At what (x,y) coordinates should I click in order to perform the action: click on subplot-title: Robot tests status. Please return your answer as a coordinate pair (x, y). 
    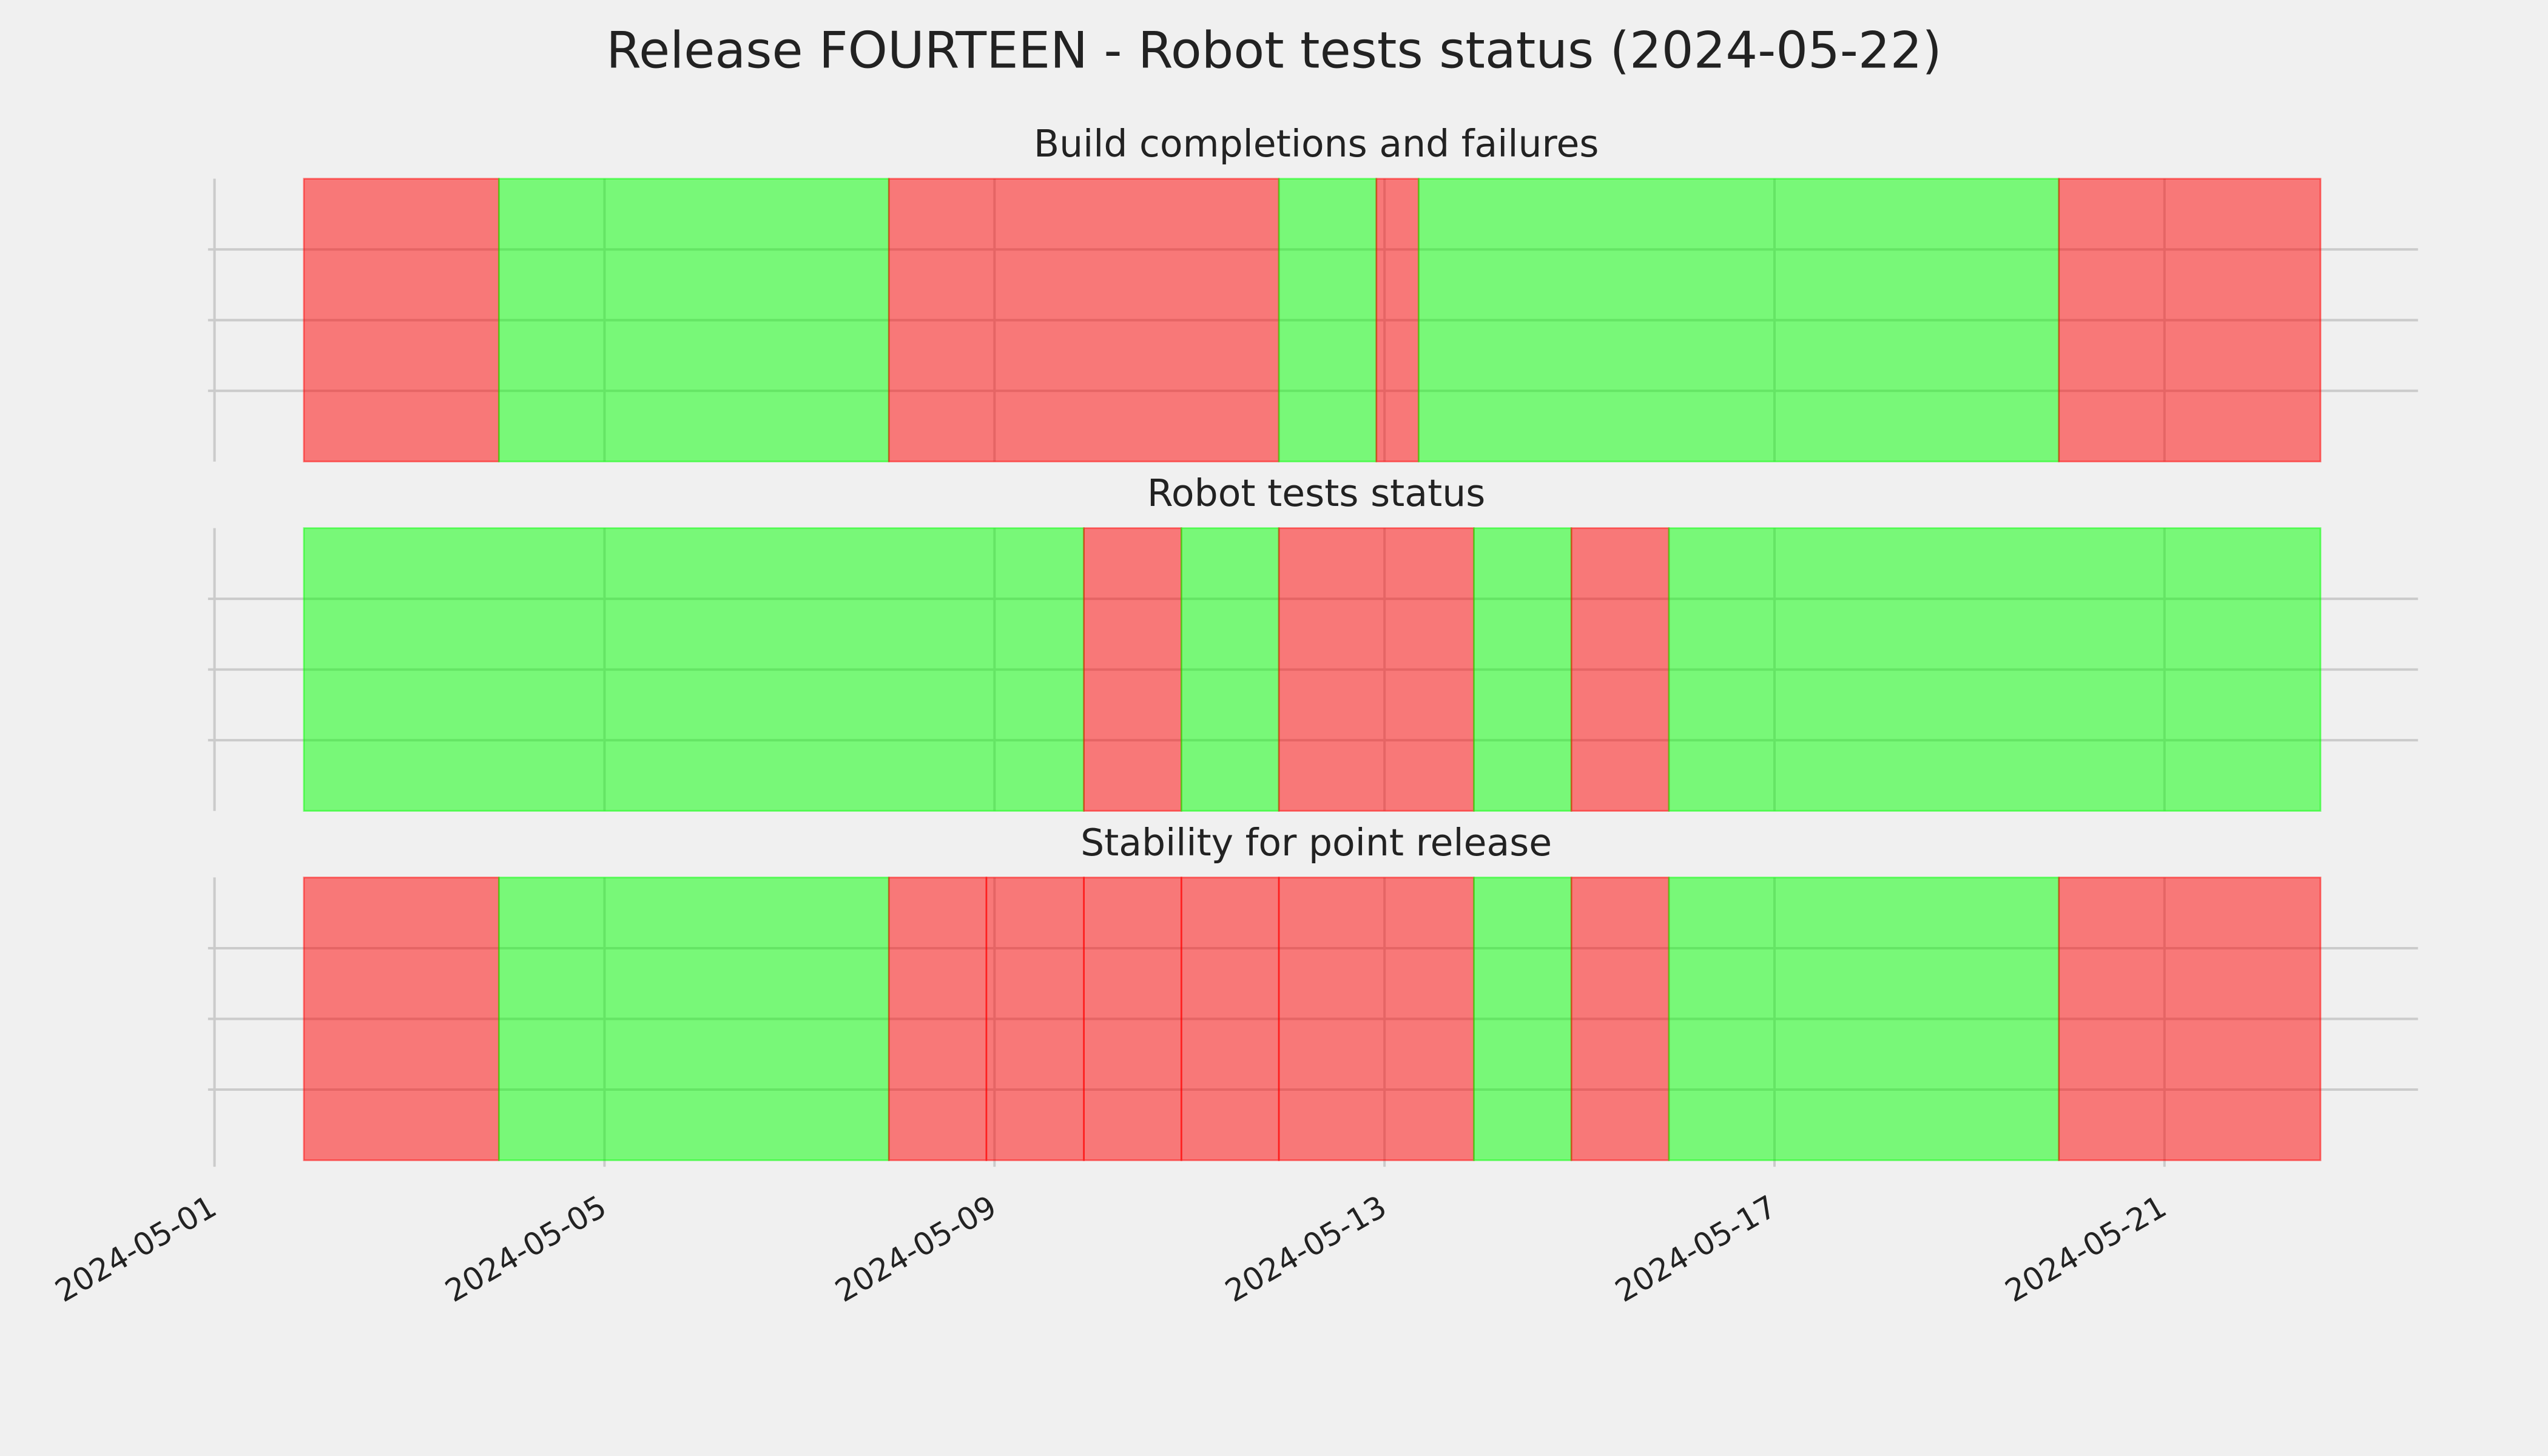
    Looking at the image, I should click on (1316, 493).